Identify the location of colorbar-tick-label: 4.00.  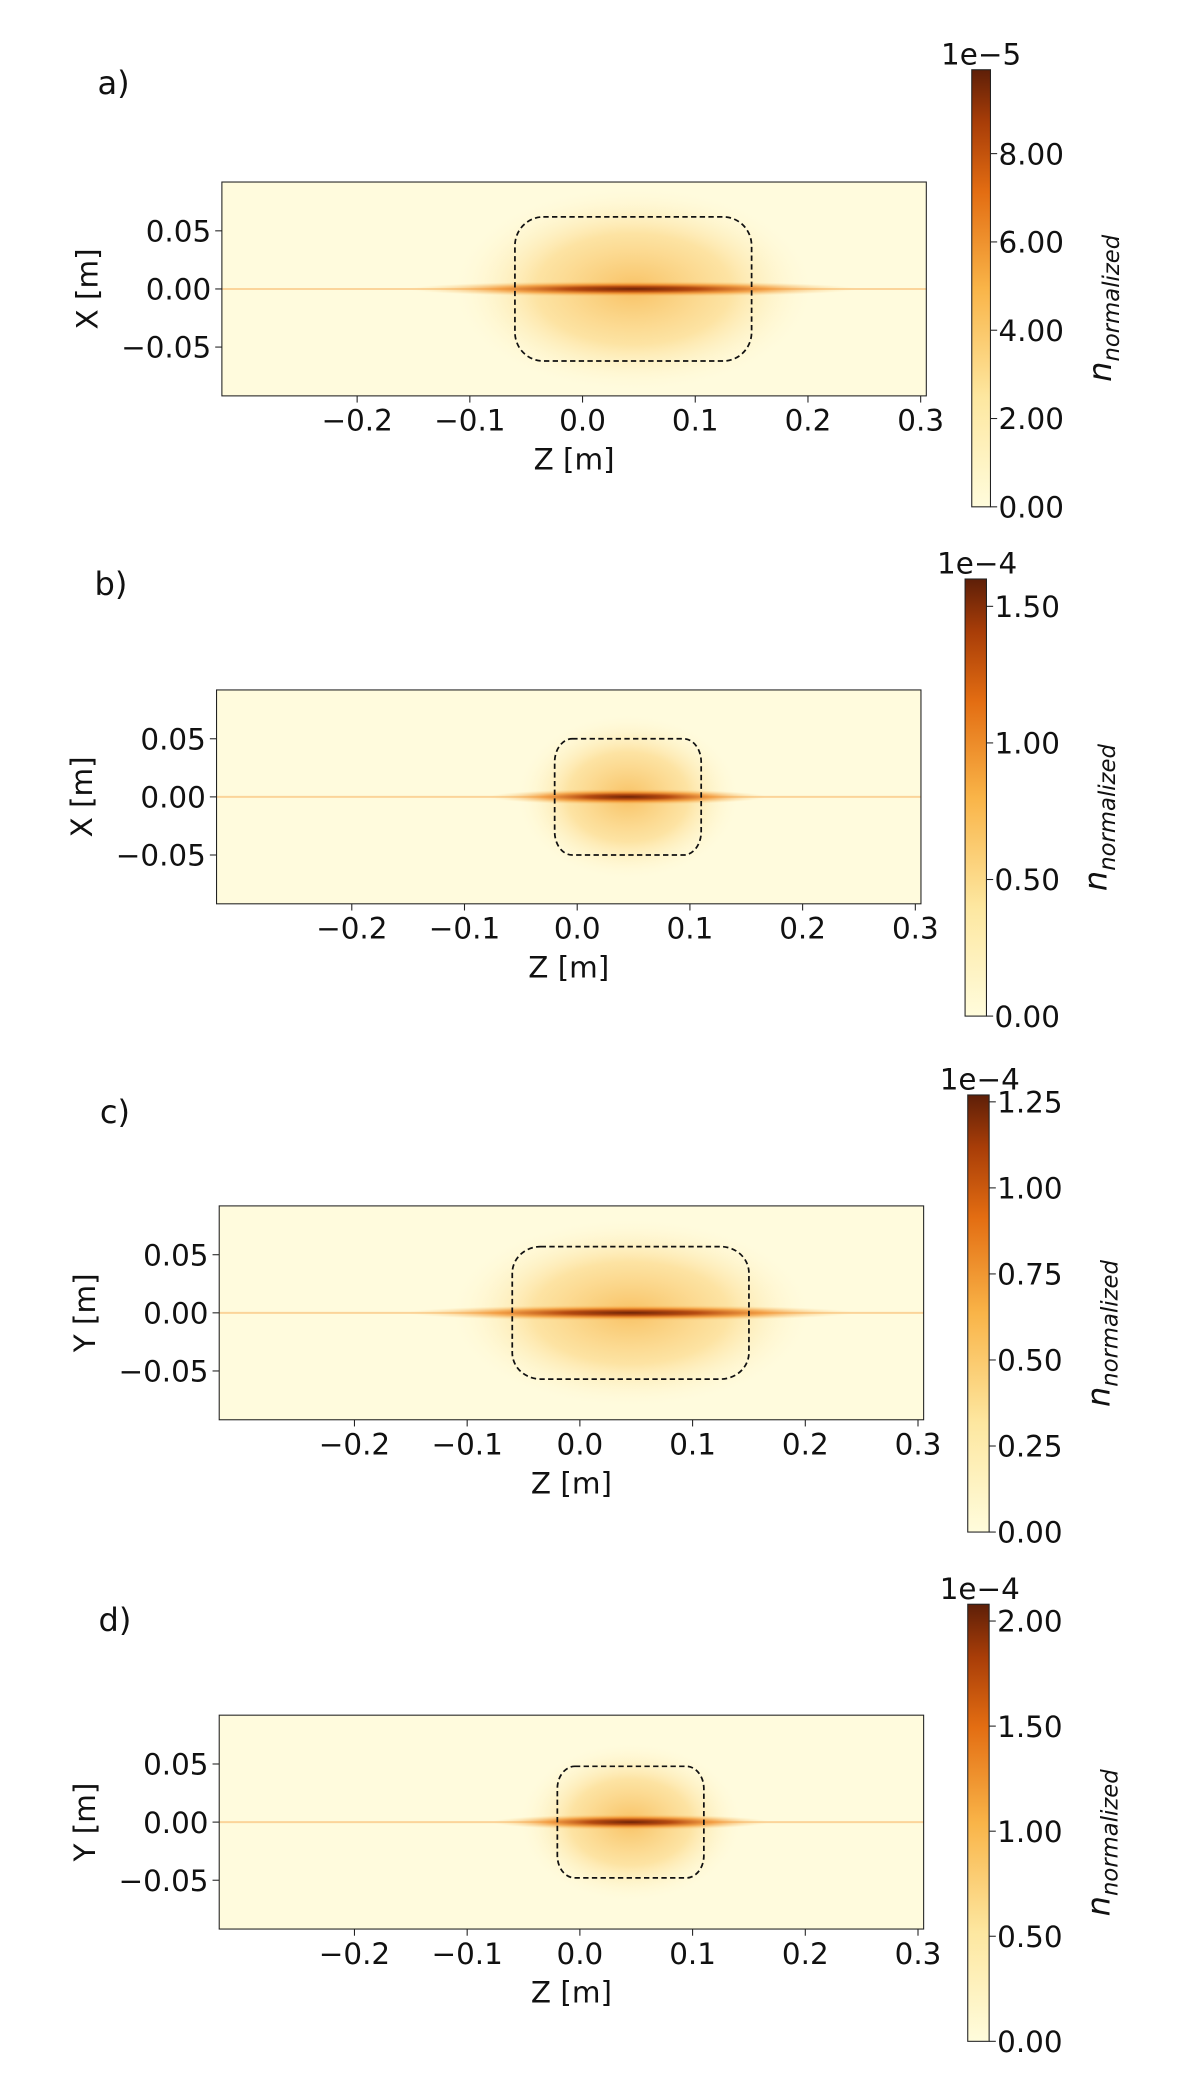
(1030, 331).